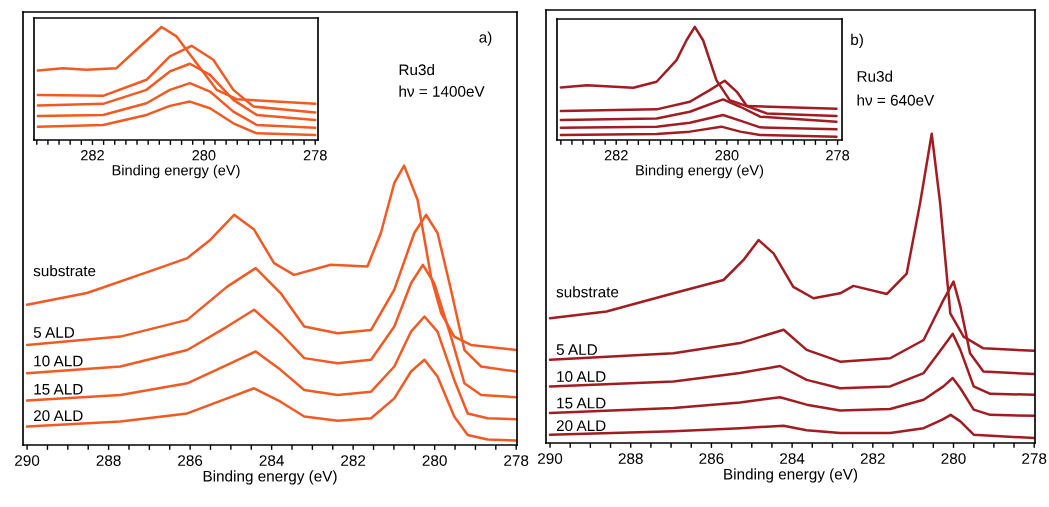 The image size is (1049, 507). What do you see at coordinates (442, 91) in the screenshot?
I see `text: hν = 1400eV` at bounding box center [442, 91].